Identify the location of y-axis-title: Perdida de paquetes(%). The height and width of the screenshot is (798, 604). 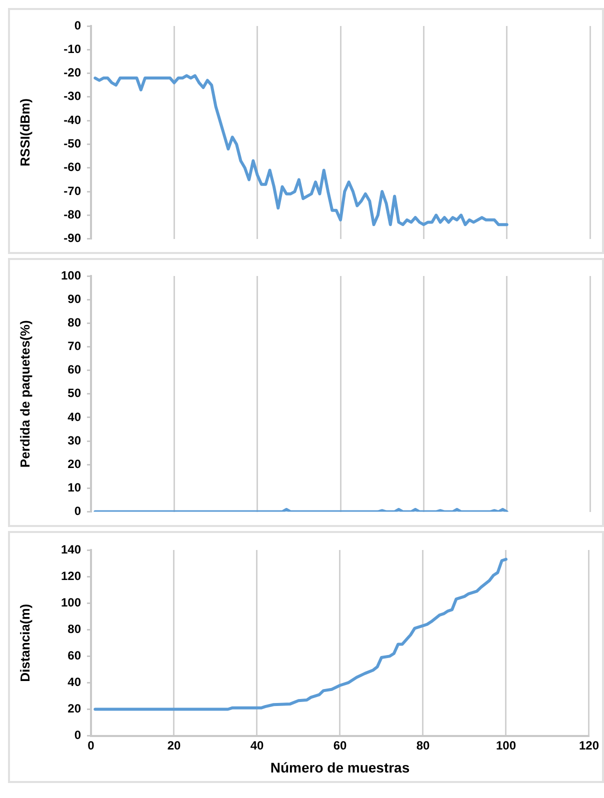
(24, 394).